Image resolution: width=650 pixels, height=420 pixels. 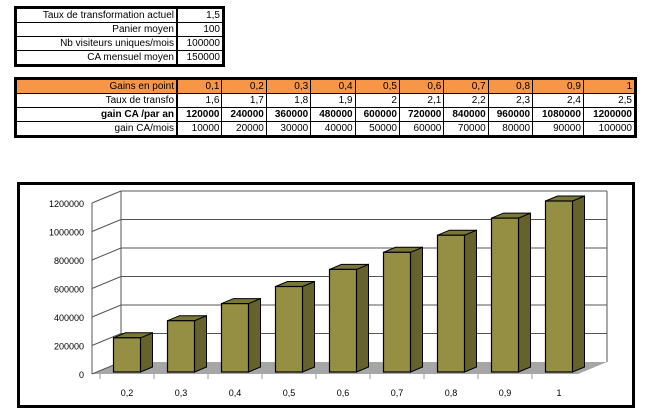 What do you see at coordinates (69, 261) in the screenshot?
I see `y-tick-label: 800000` at bounding box center [69, 261].